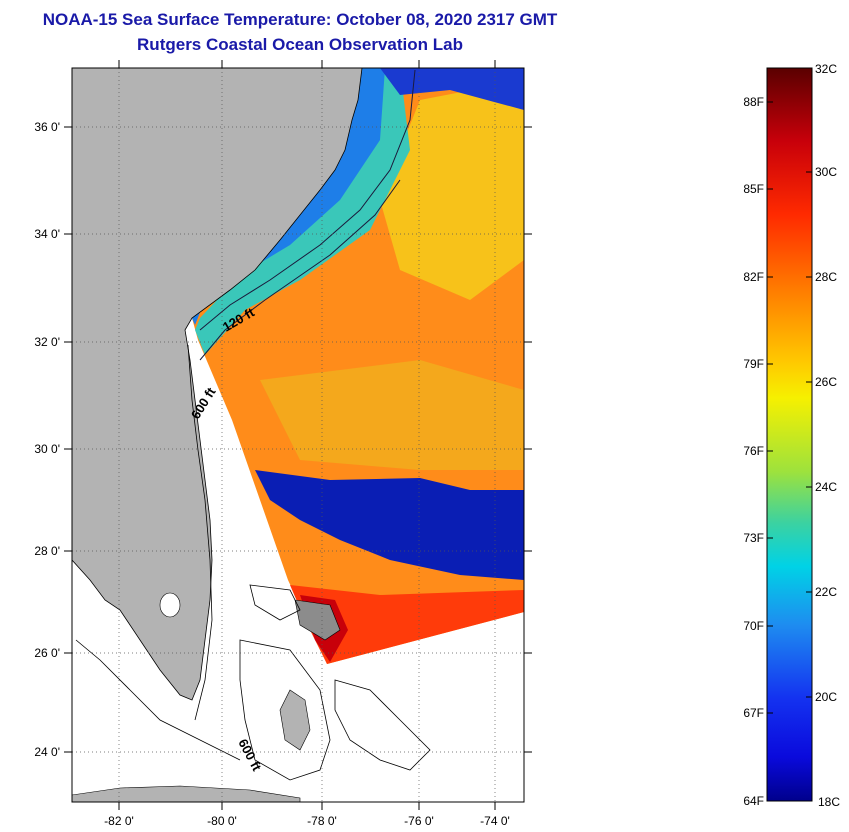 This screenshot has height=832, width=849. I want to click on colorbar-ticks, so click(789, 434).